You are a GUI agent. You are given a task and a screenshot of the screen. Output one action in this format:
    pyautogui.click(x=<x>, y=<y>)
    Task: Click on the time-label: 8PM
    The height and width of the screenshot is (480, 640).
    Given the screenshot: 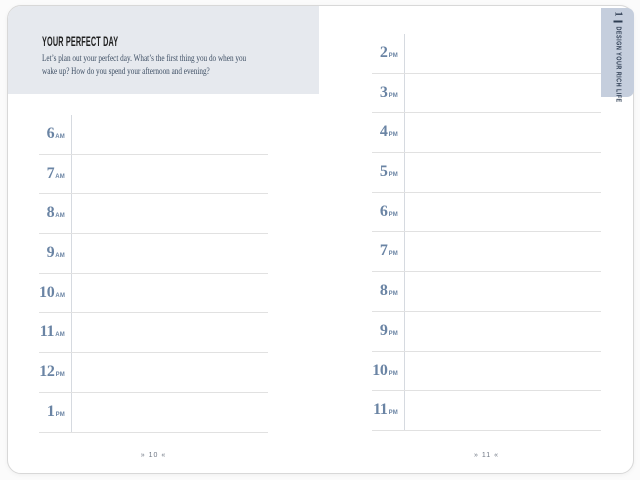 What is the action you would take?
    pyautogui.click(x=388, y=291)
    